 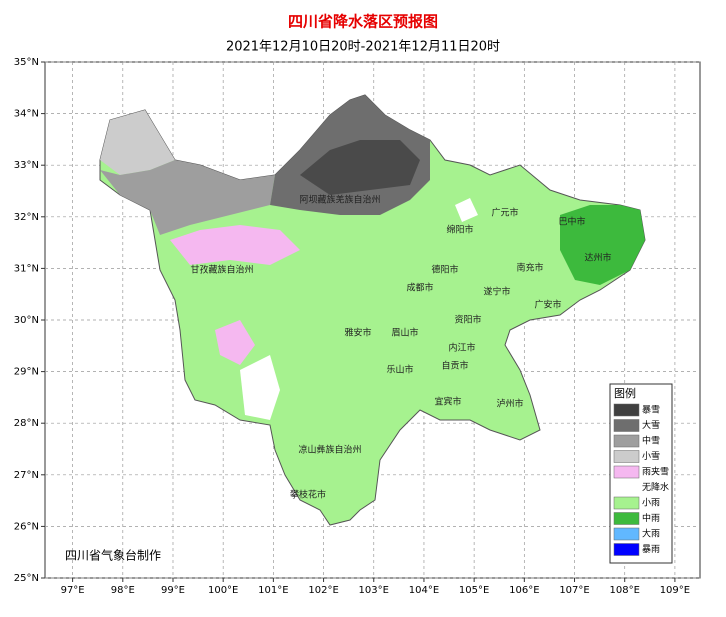 I want to click on city-label: 成都市, so click(x=419, y=288).